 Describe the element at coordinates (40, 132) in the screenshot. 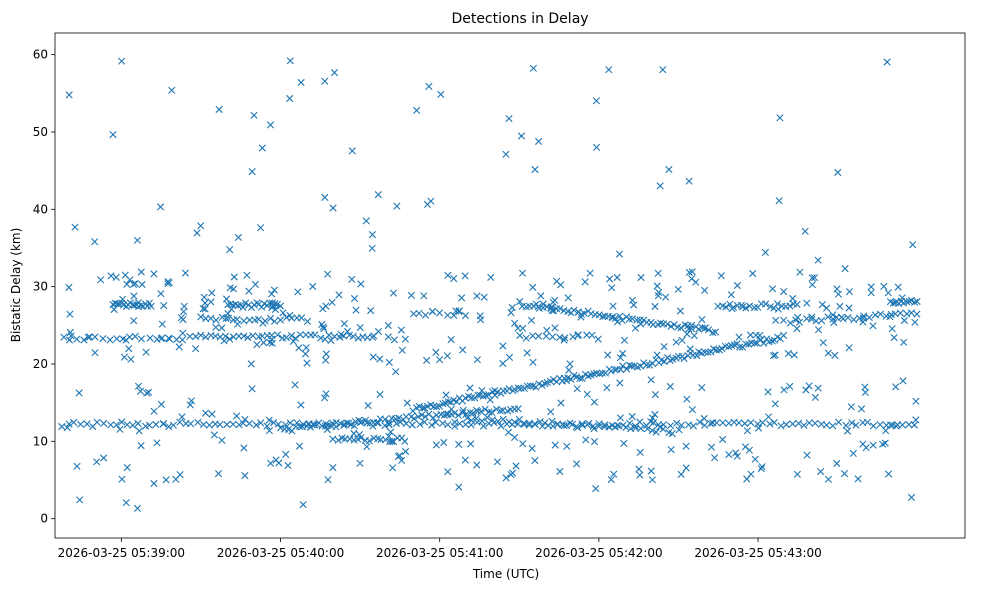

I see `y-tick-label: 50` at that location.